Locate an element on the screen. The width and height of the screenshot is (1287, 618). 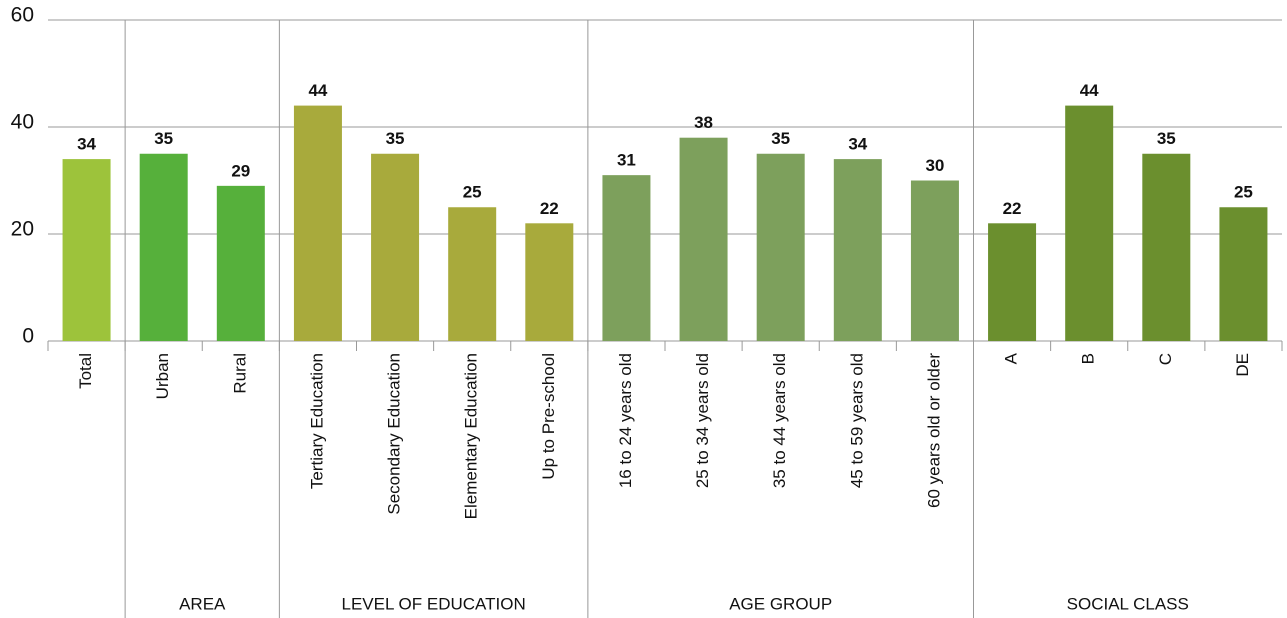
x-tick-label: Tertiary Education is located at coordinates (316, 421).